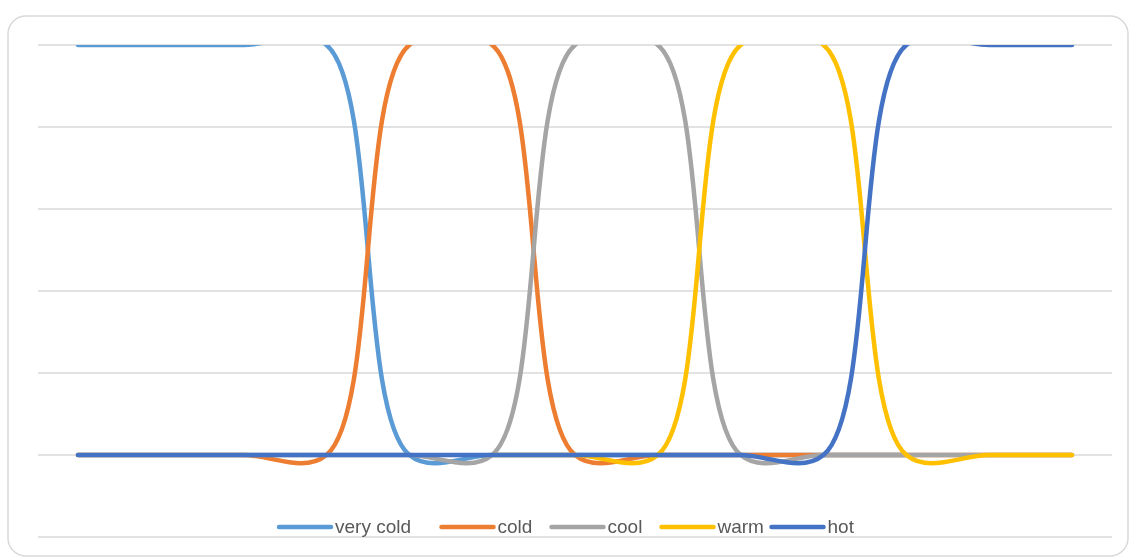  Describe the element at coordinates (740, 526) in the screenshot. I see `legend-label: warm` at that location.